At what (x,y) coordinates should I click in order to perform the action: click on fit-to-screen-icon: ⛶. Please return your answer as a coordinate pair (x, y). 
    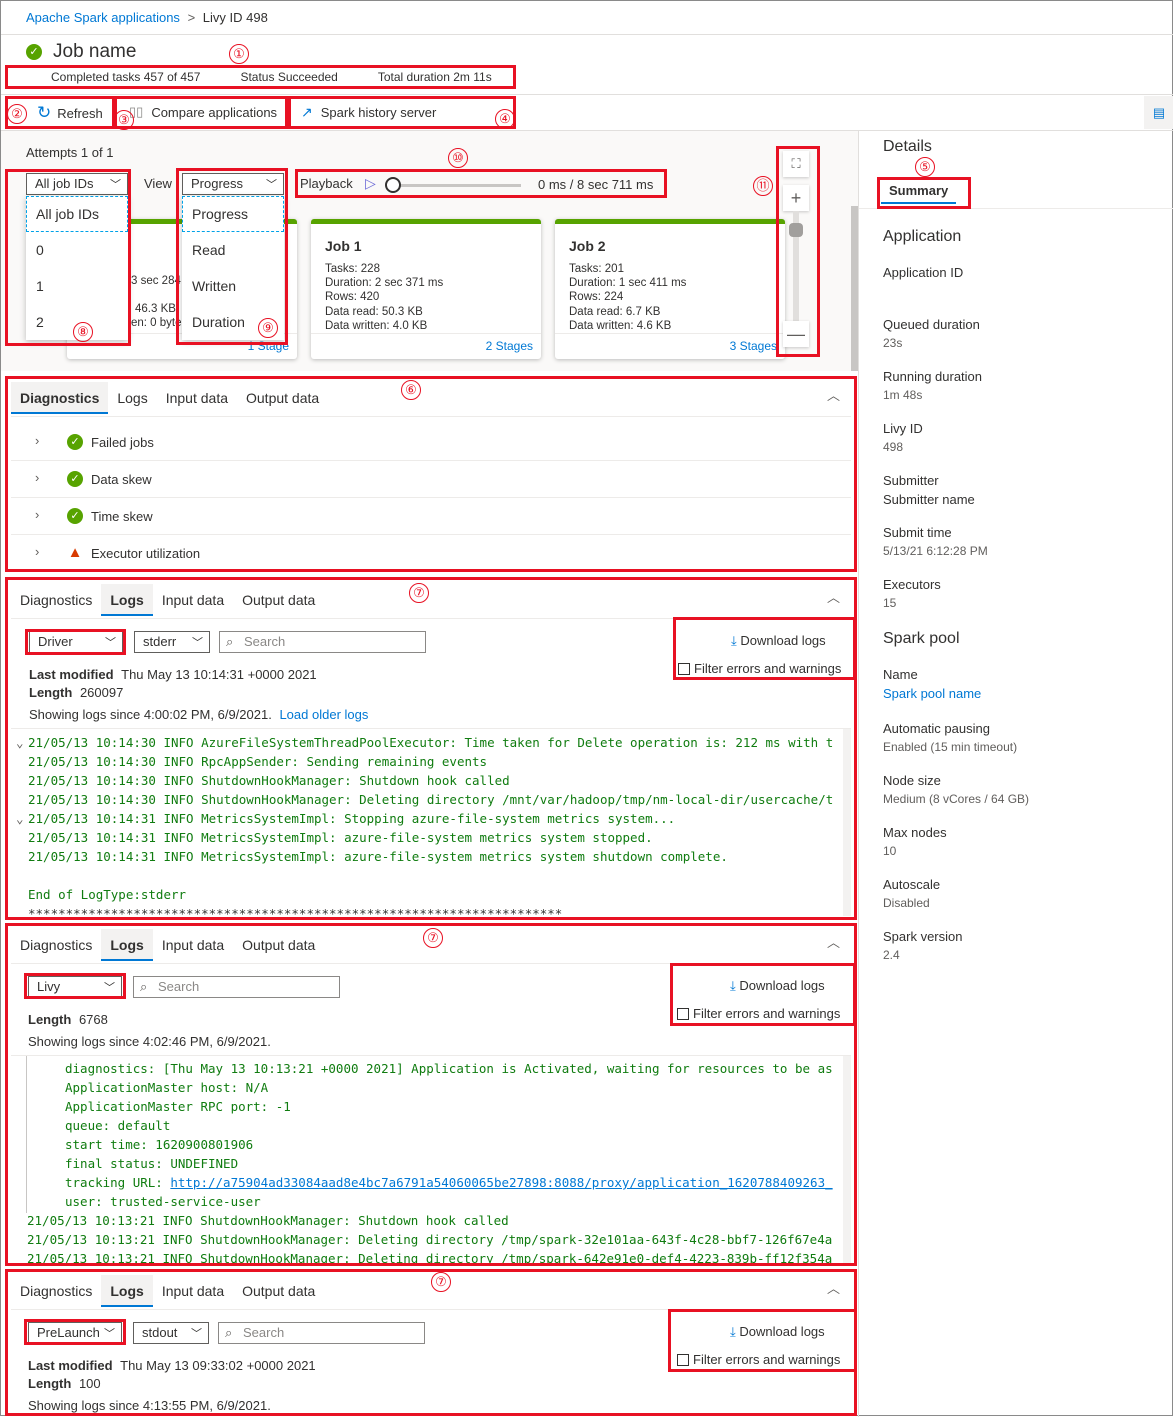
    Looking at the image, I should click on (796, 164).